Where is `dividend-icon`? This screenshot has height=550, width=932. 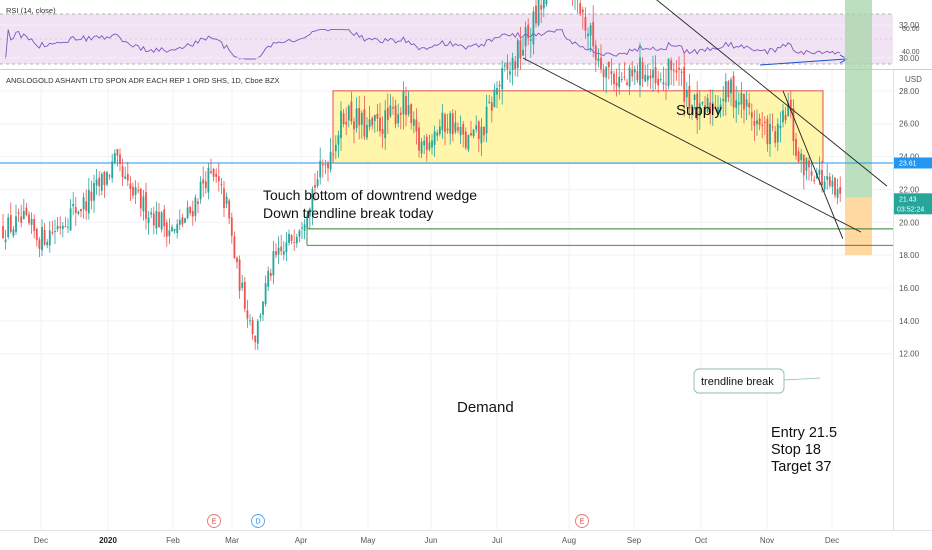
dividend-icon is located at coordinates (258, 521).